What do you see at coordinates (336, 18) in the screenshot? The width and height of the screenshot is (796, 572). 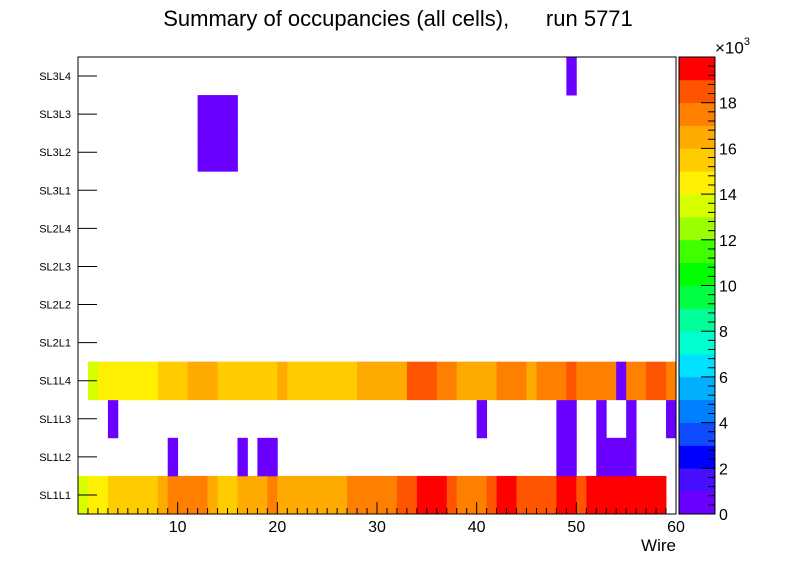 I see `title-text: Summary of occupancies (all cells),` at bounding box center [336, 18].